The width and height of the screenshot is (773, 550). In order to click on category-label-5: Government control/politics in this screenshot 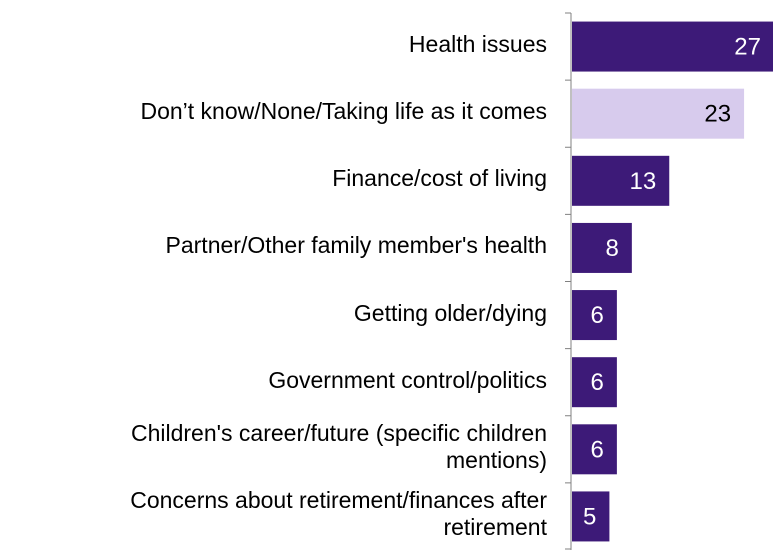, I will do `click(277, 380)`.